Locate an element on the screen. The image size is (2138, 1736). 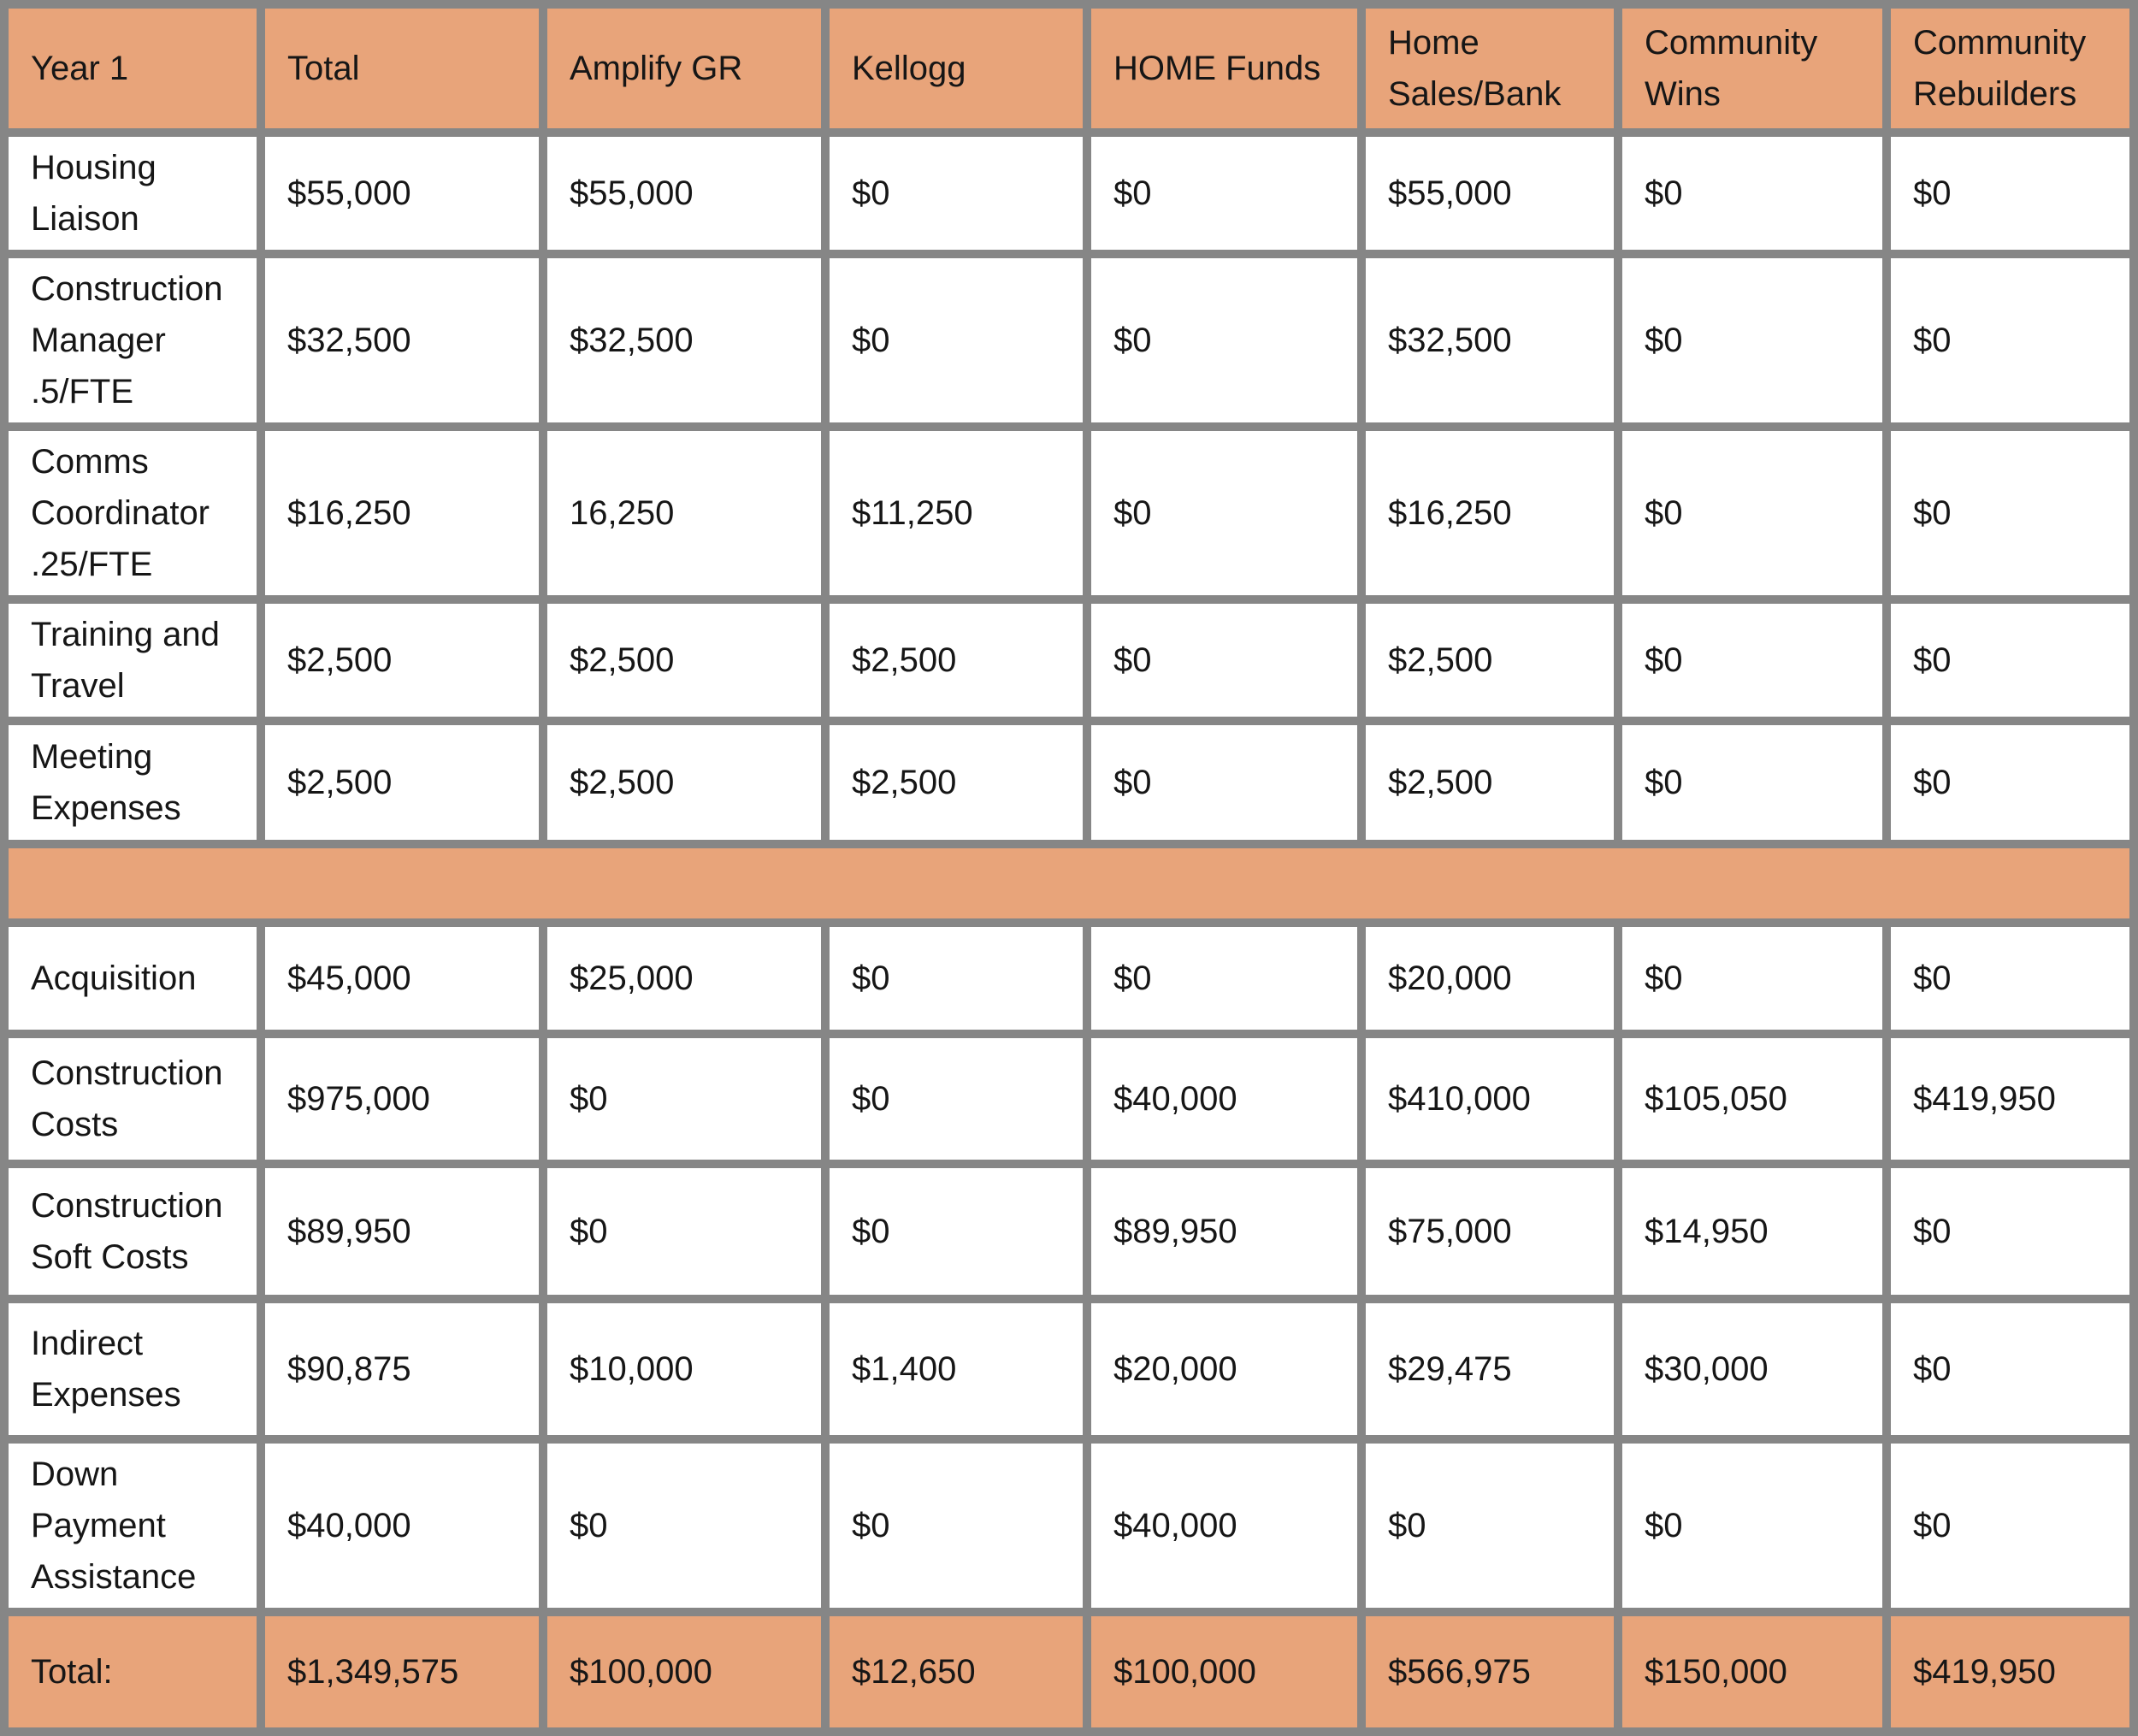
cell-meeting-expenses-home-sales-bank: $2,500 is located at coordinates (1490, 783).